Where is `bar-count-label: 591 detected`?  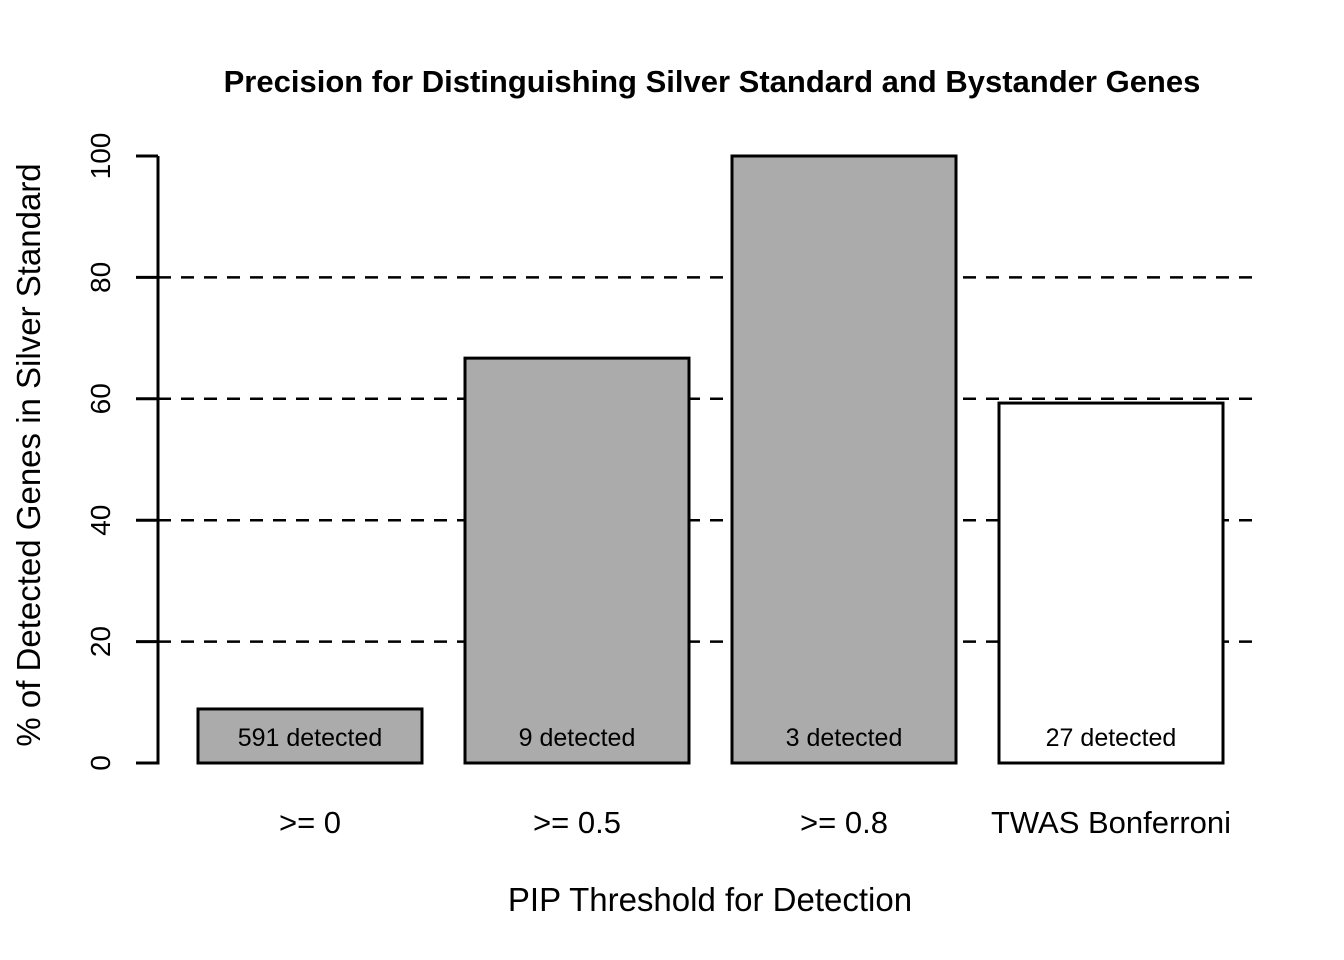
bar-count-label: 591 detected is located at coordinates (310, 738).